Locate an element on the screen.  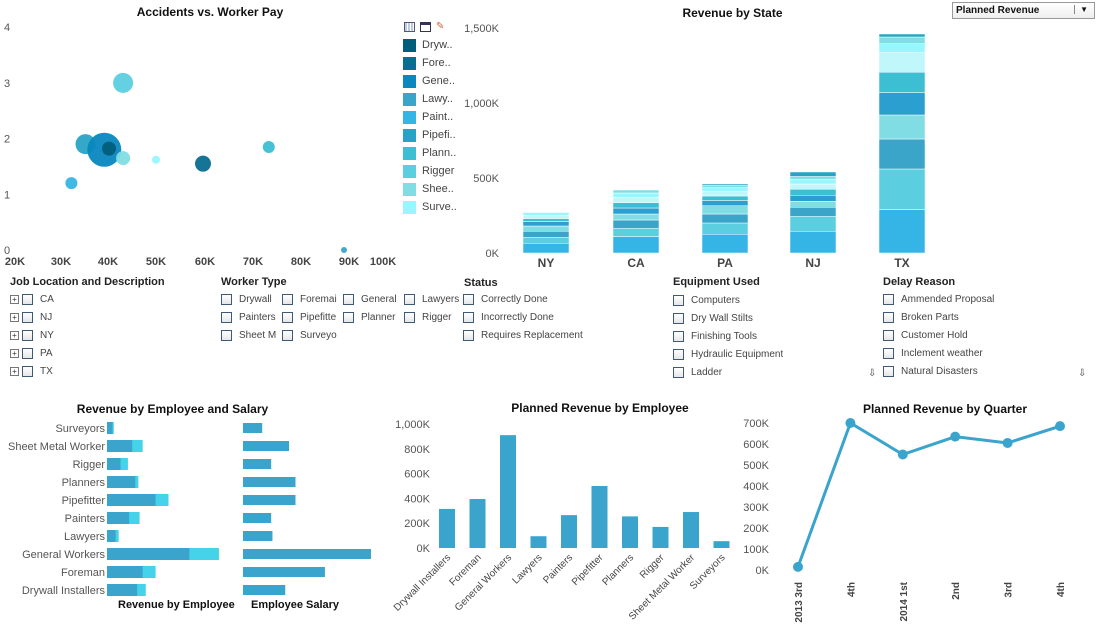
filter-option: Lawyers is located at coordinates (434, 299).